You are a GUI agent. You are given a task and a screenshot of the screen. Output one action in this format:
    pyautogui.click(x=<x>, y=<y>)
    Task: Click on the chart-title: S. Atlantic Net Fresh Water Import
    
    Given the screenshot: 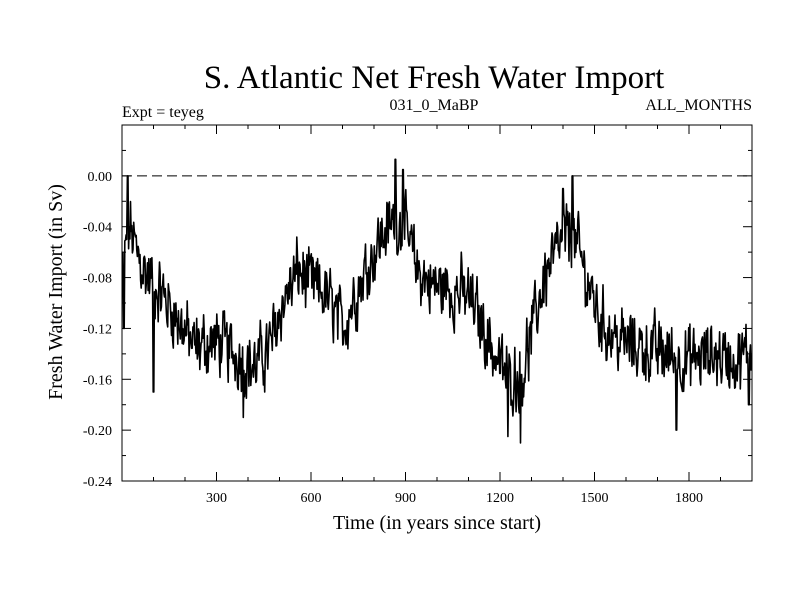 What is the action you would take?
    pyautogui.click(x=434, y=78)
    